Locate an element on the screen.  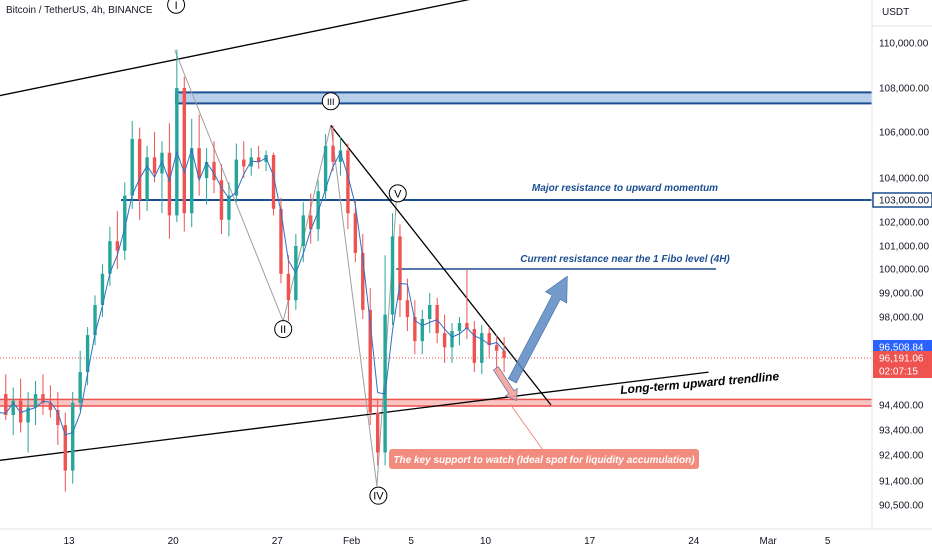
wave-label: V is located at coordinates (398, 194).